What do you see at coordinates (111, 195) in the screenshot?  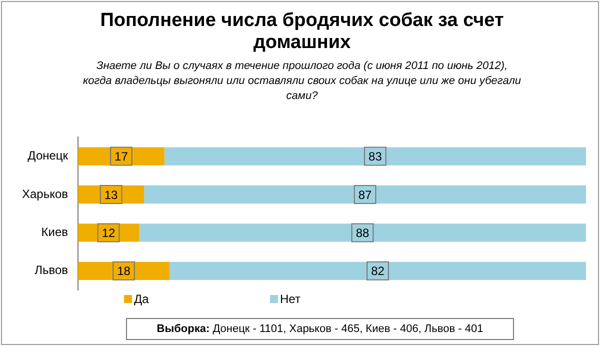 I see `data-label: 13` at bounding box center [111, 195].